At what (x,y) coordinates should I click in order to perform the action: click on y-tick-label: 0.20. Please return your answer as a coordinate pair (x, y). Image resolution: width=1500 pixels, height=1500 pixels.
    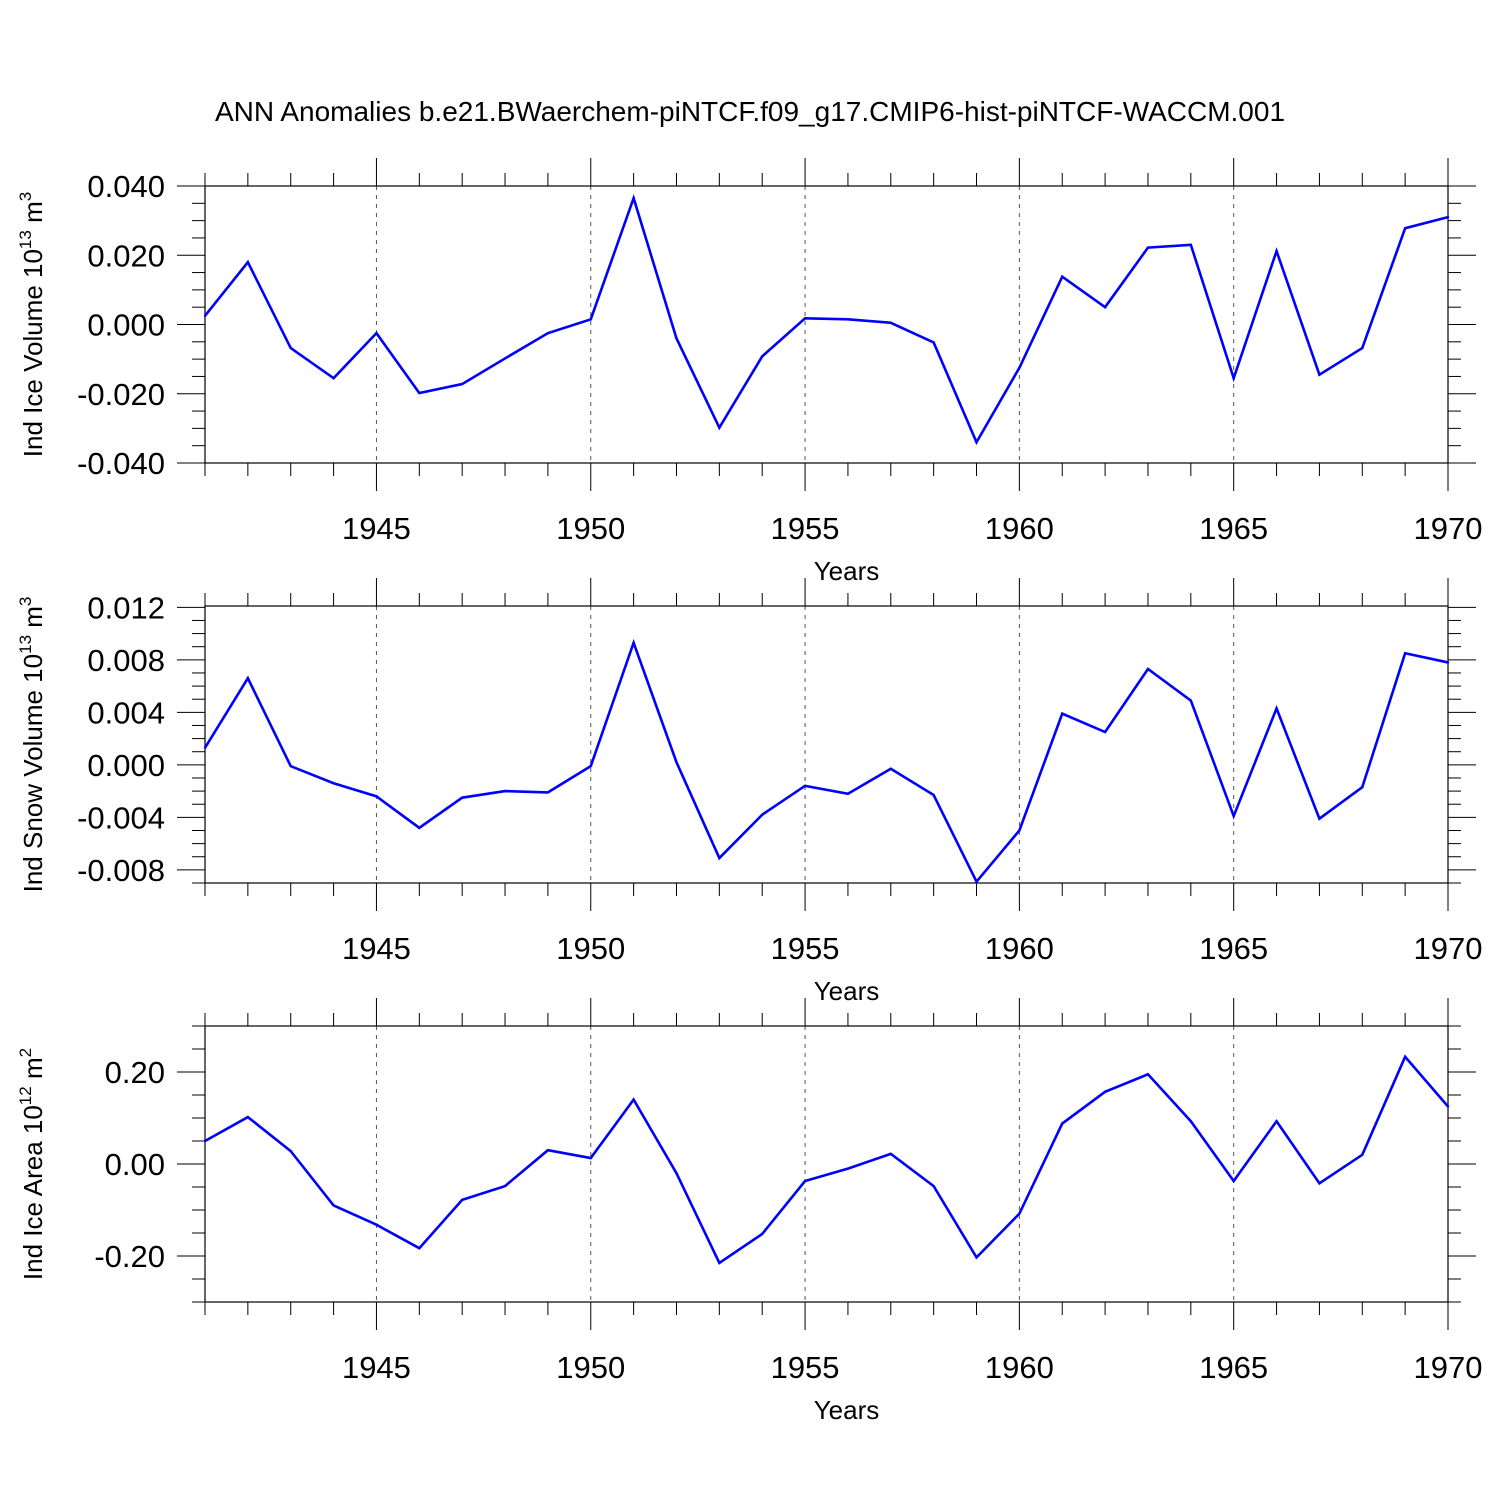
    Looking at the image, I should click on (135, 1072).